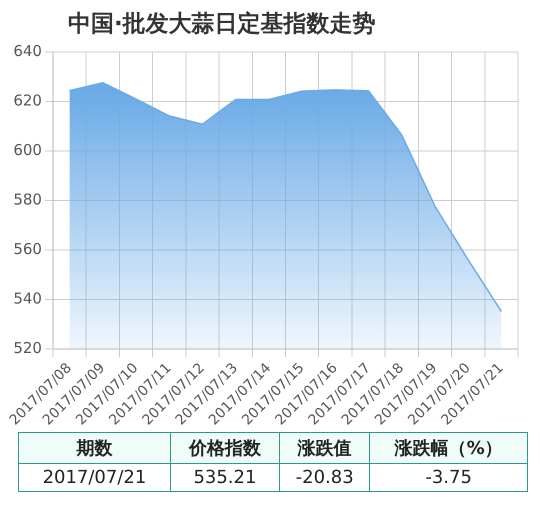 The height and width of the screenshot is (512, 540). What do you see at coordinates (222, 24) in the screenshot?
I see `chart-title: 中国·批发大蒜日定基指数走势` at bounding box center [222, 24].